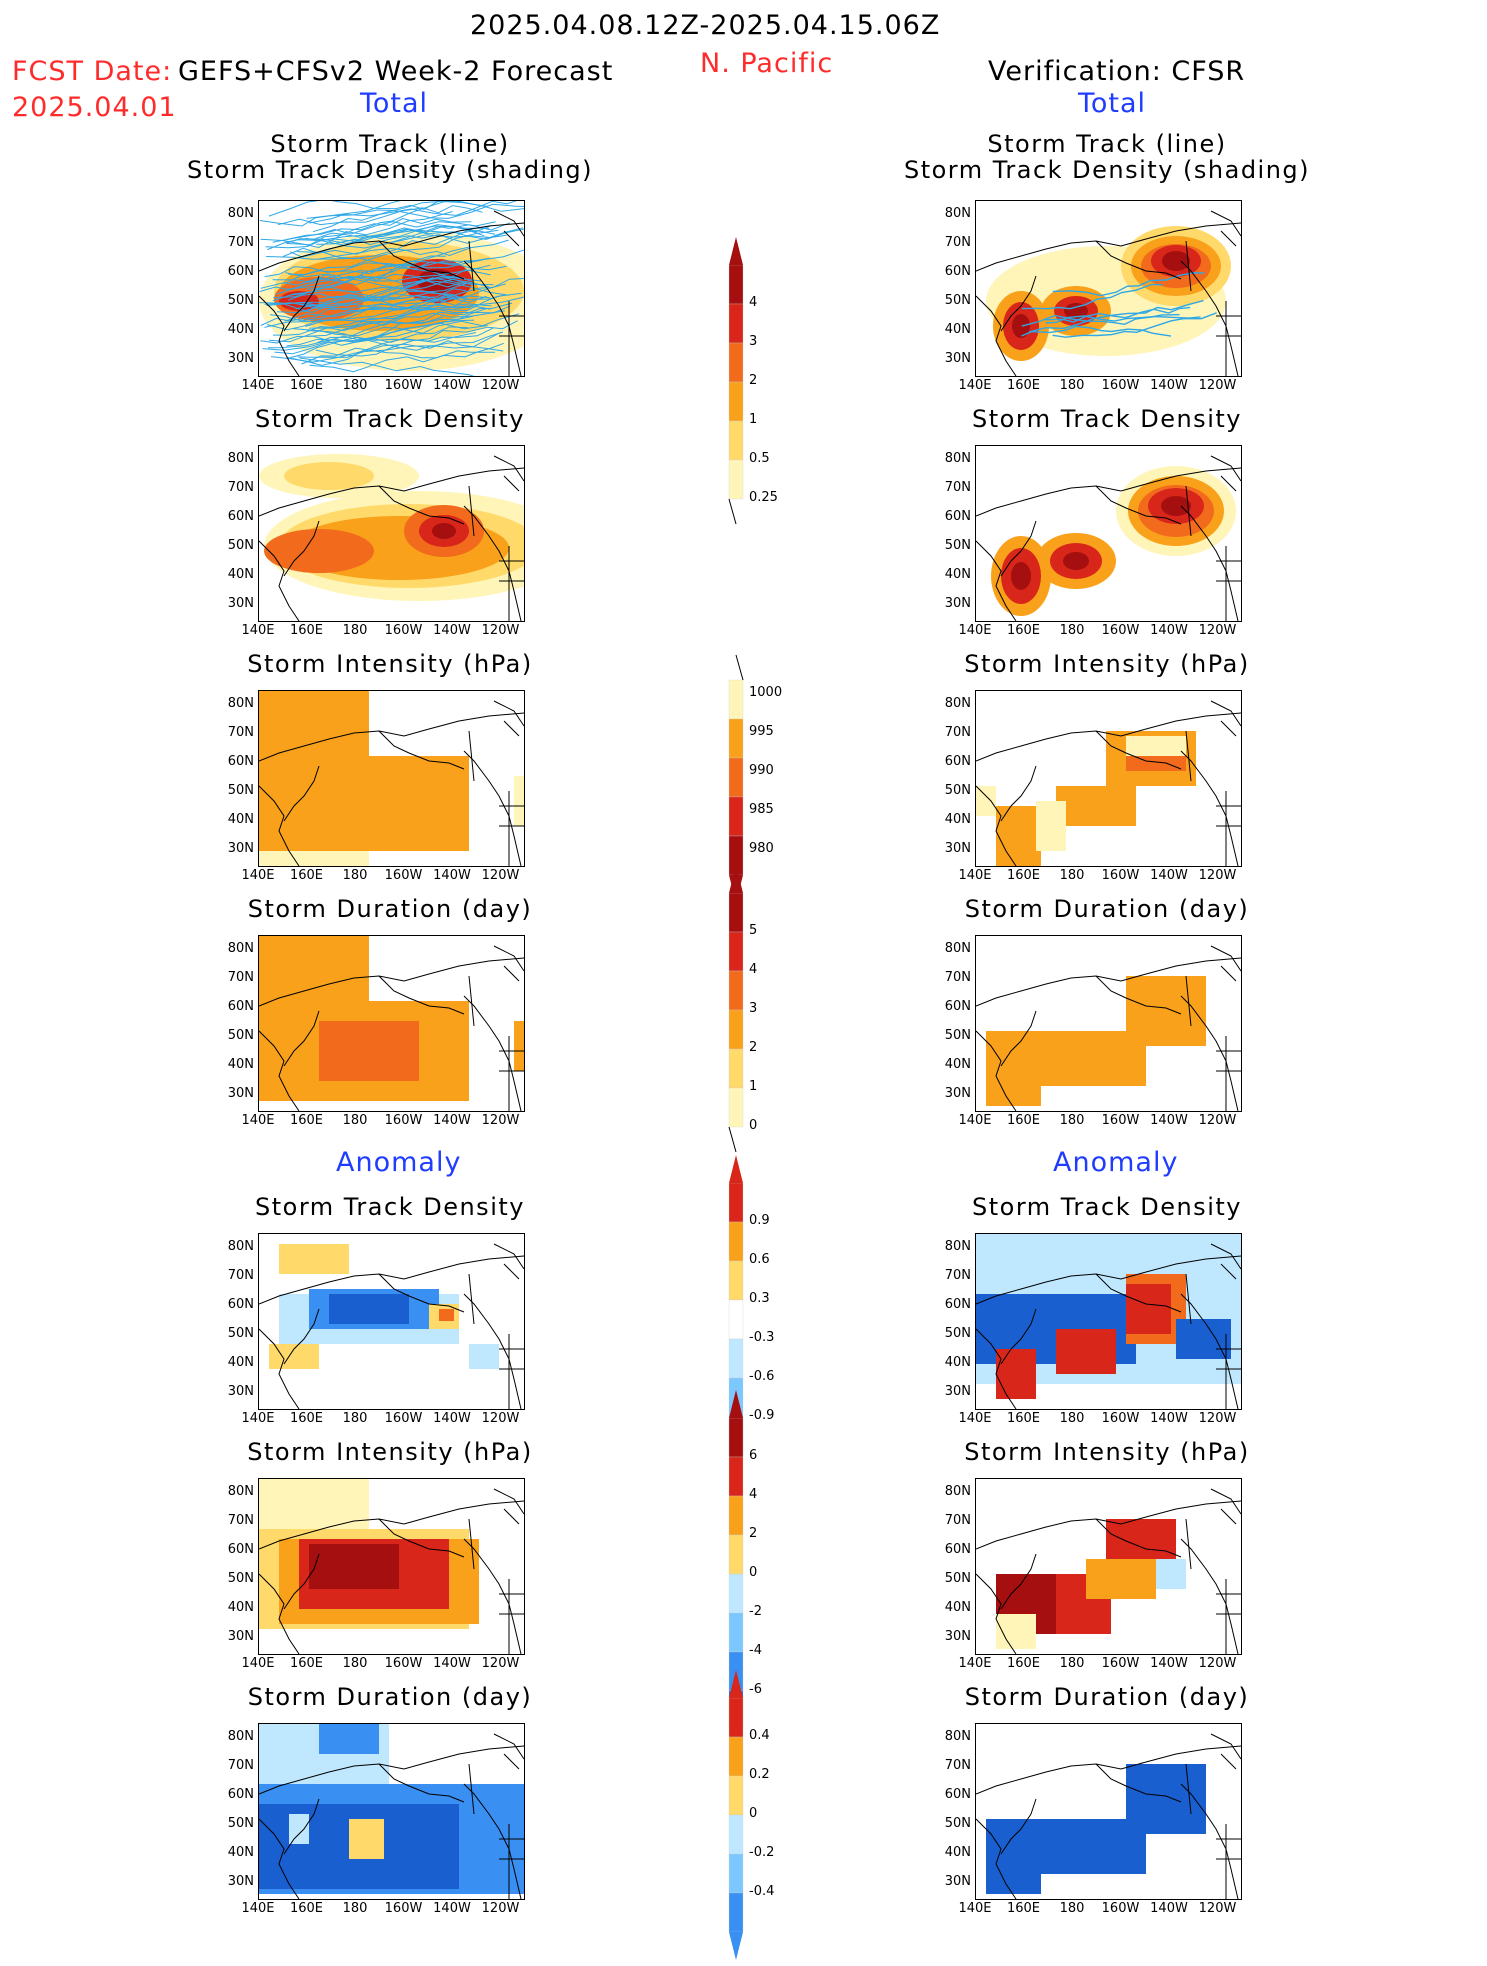  I want to click on map-panel-intensity_anom-right, so click(1108, 1566).